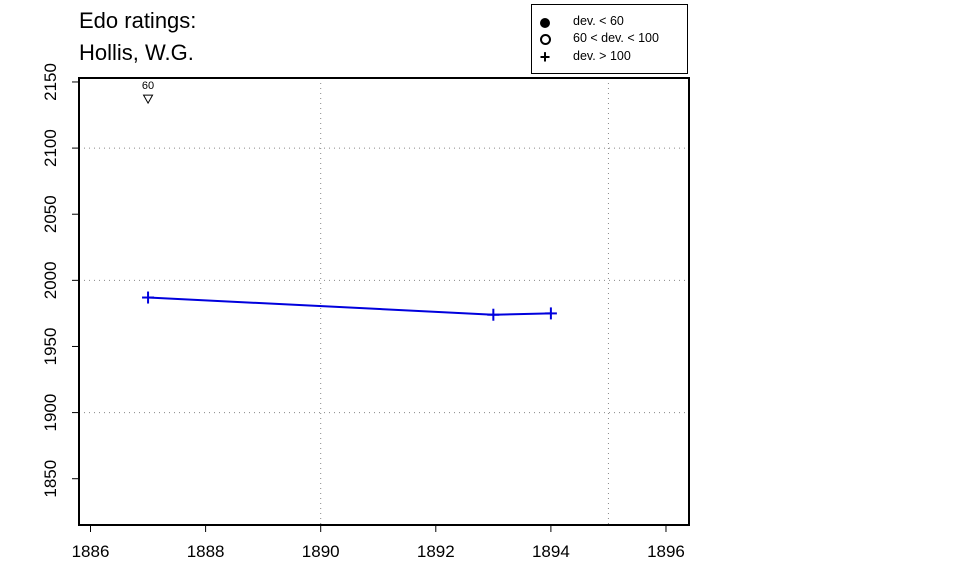 This screenshot has width=960, height=576. I want to click on x-axis: 1886 1888 1890 1892 1894 1896, so click(378, 543).